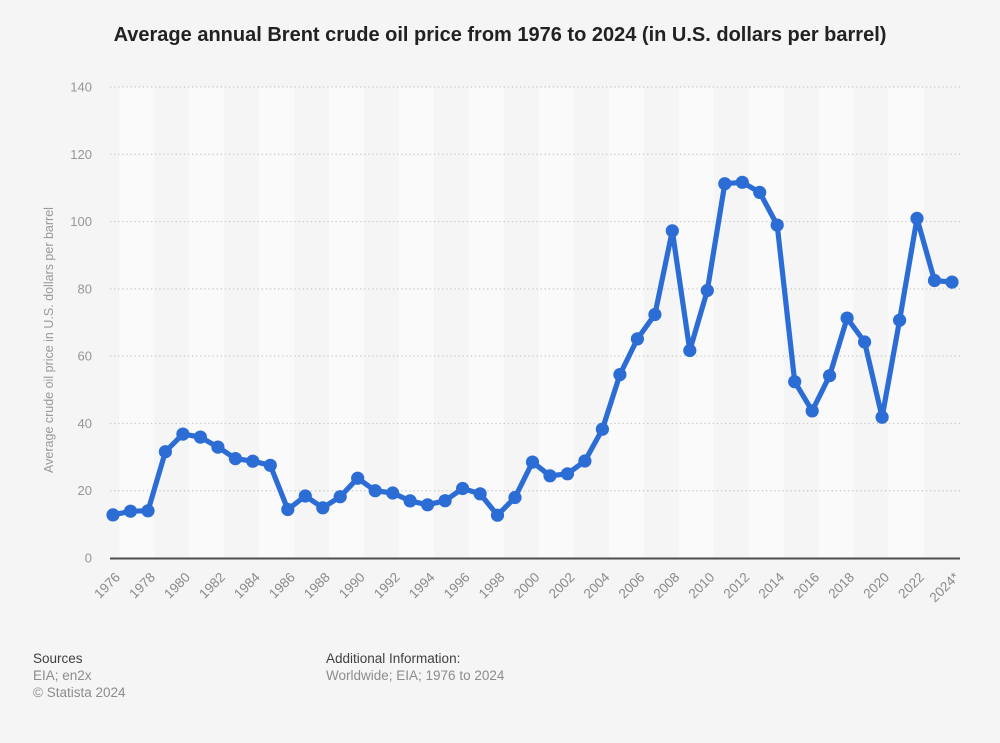 The width and height of the screenshot is (1000, 743). I want to click on data-point-1982, so click(218, 447).